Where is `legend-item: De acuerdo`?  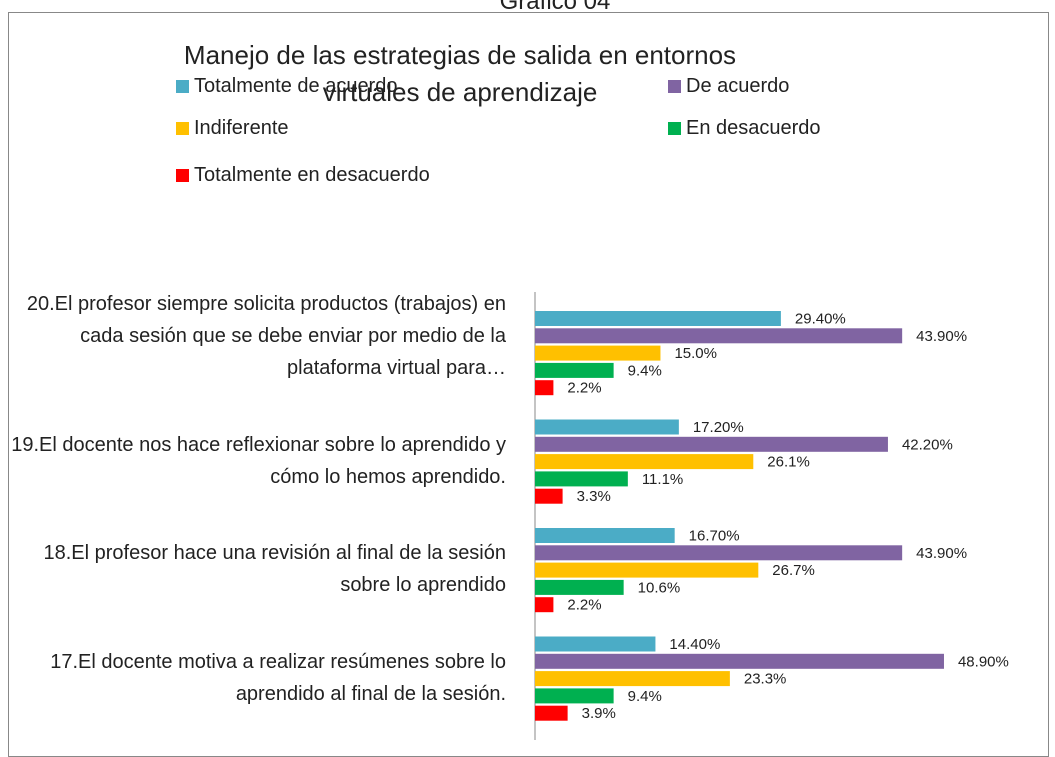
legend-item: De acuerdo is located at coordinates (728, 86).